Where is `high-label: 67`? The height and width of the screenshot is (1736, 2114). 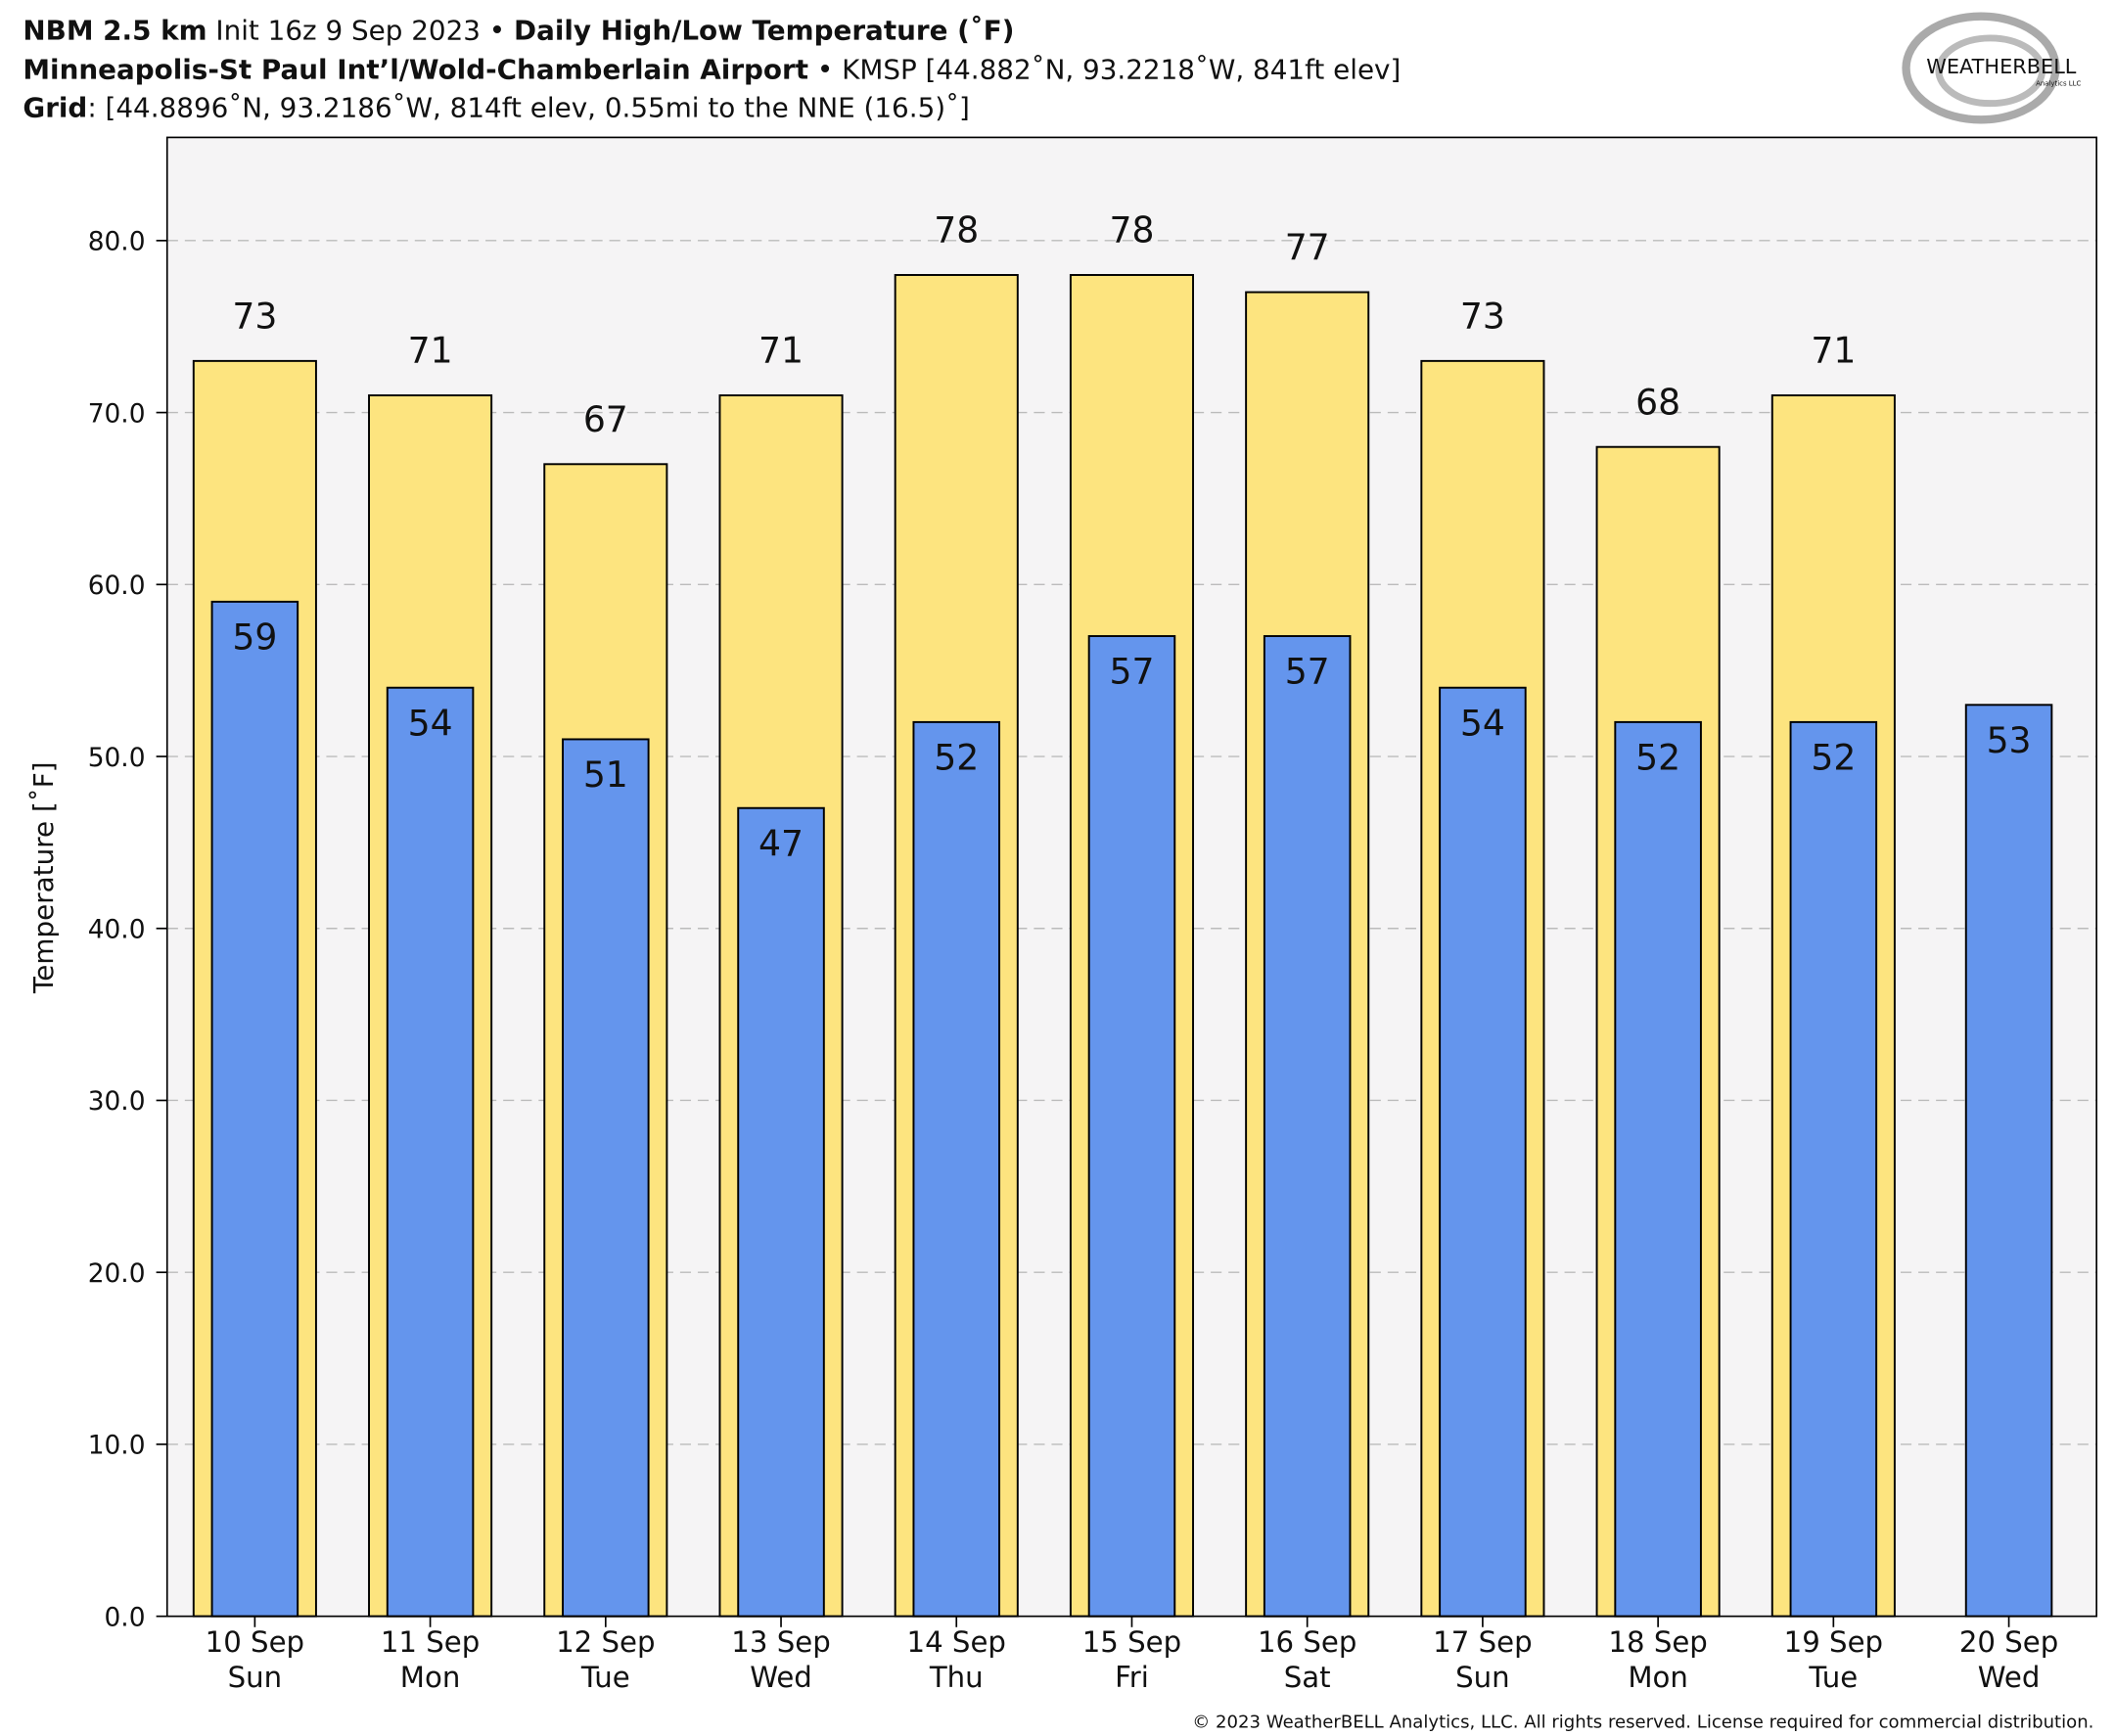 high-label: 67 is located at coordinates (606, 419).